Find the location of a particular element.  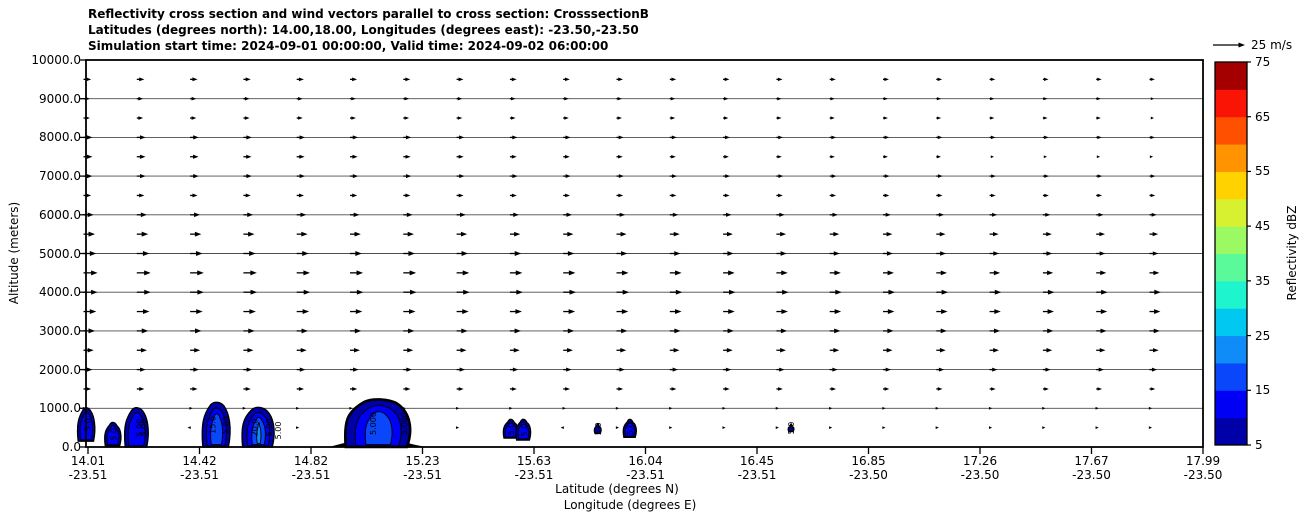

colorbar-tick-label: 15 is located at coordinates (1263, 390).